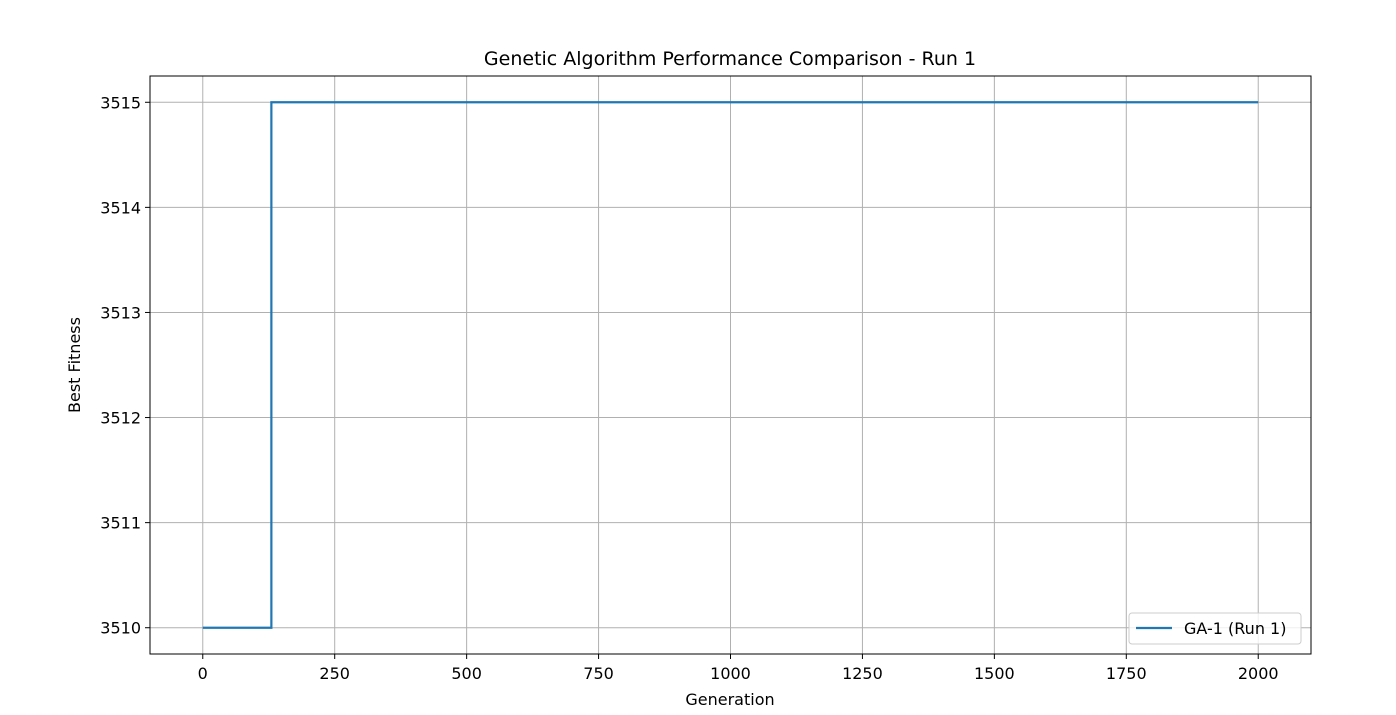 This screenshot has height=715, width=1396. What do you see at coordinates (120, 102) in the screenshot?
I see `y-tick-label: 3515` at bounding box center [120, 102].